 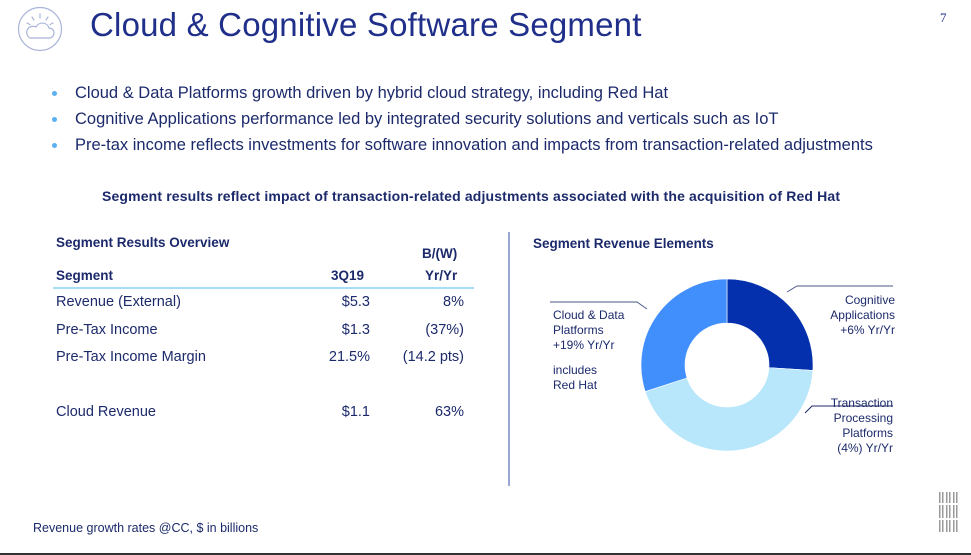 What do you see at coordinates (865, 448) in the screenshot?
I see `label-line: (4%) Yr/Yr` at bounding box center [865, 448].